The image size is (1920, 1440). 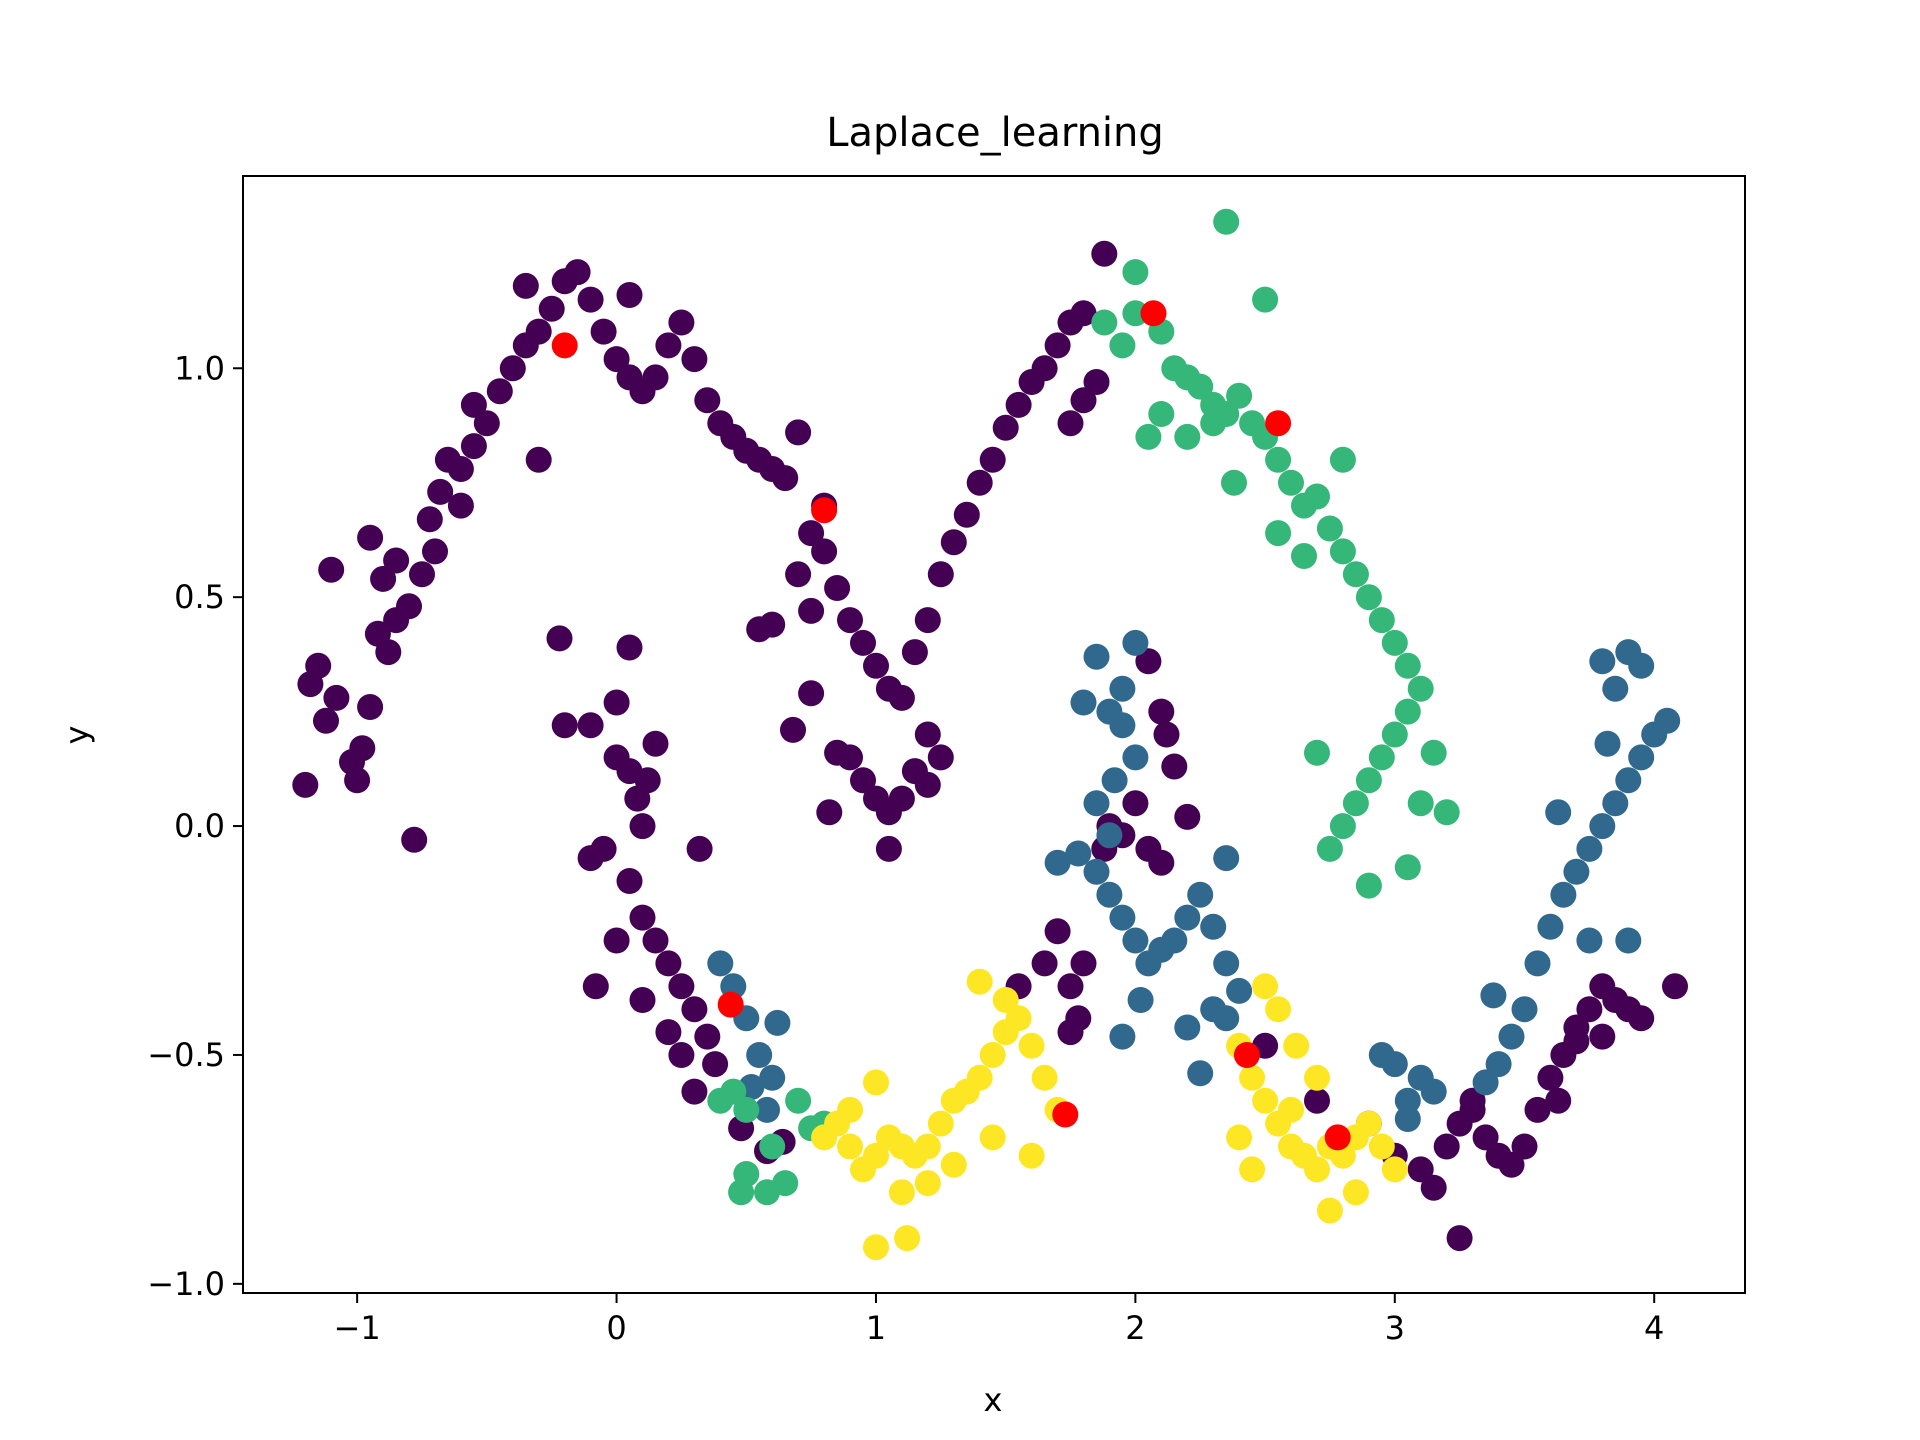 I want to click on y-tick-label: −1.0, so click(x=186, y=1284).